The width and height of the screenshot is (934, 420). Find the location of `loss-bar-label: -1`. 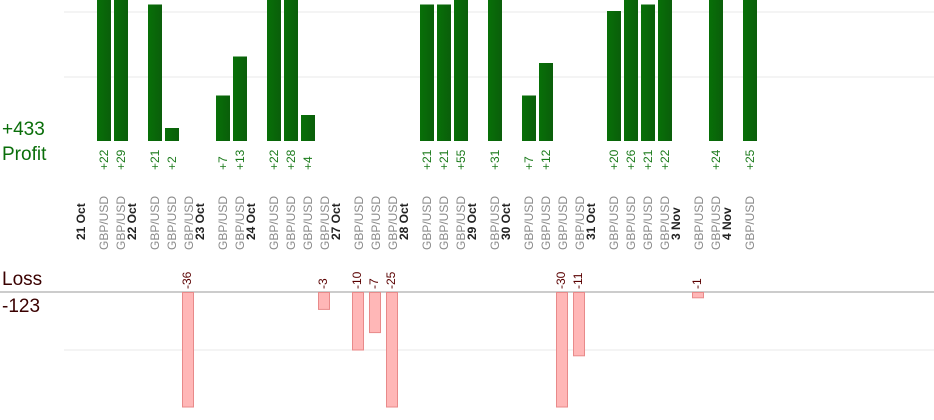

loss-bar-label: -1 is located at coordinates (697, 283).